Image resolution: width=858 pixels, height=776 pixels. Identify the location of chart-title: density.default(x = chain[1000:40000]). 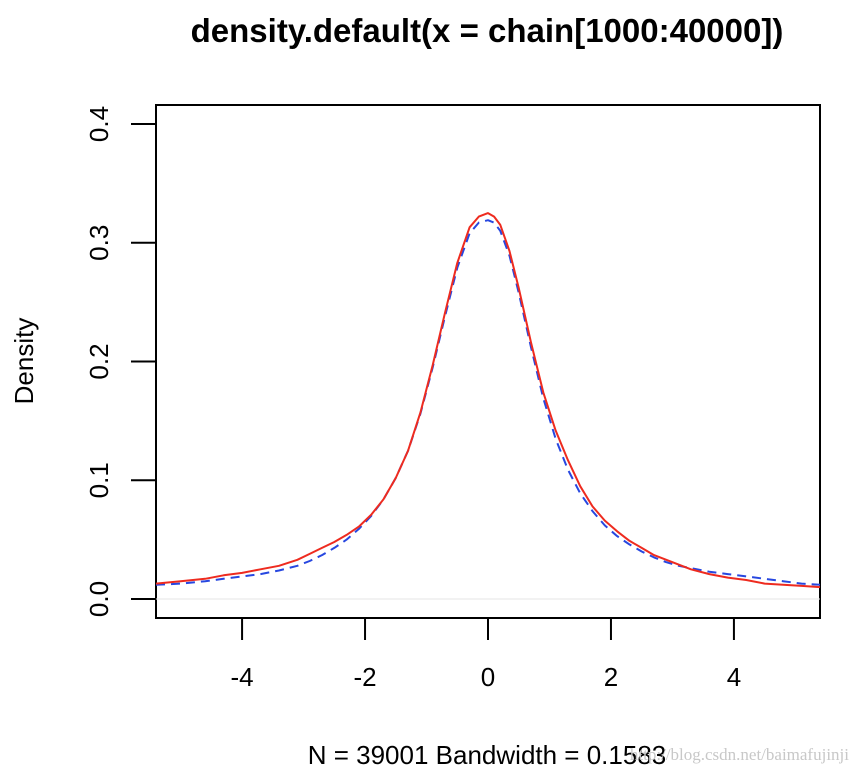
(487, 30).